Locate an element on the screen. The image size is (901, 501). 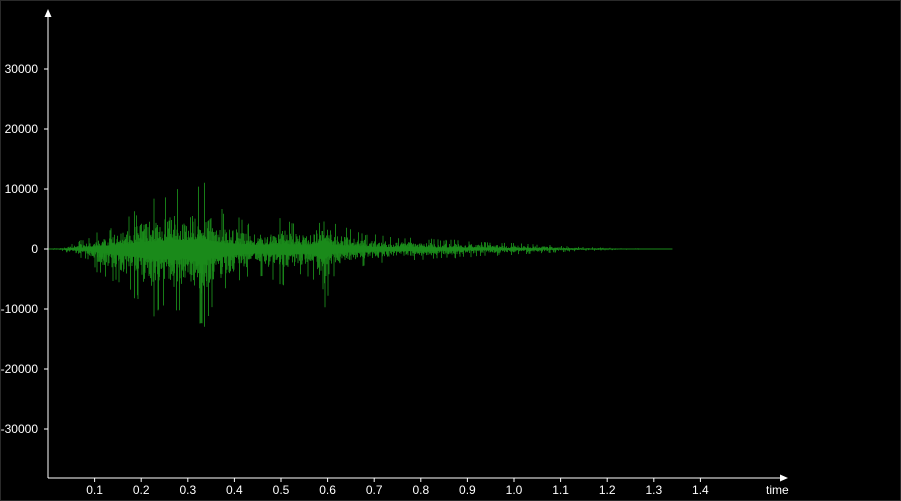
y-axis-arrow is located at coordinates (48, 13).